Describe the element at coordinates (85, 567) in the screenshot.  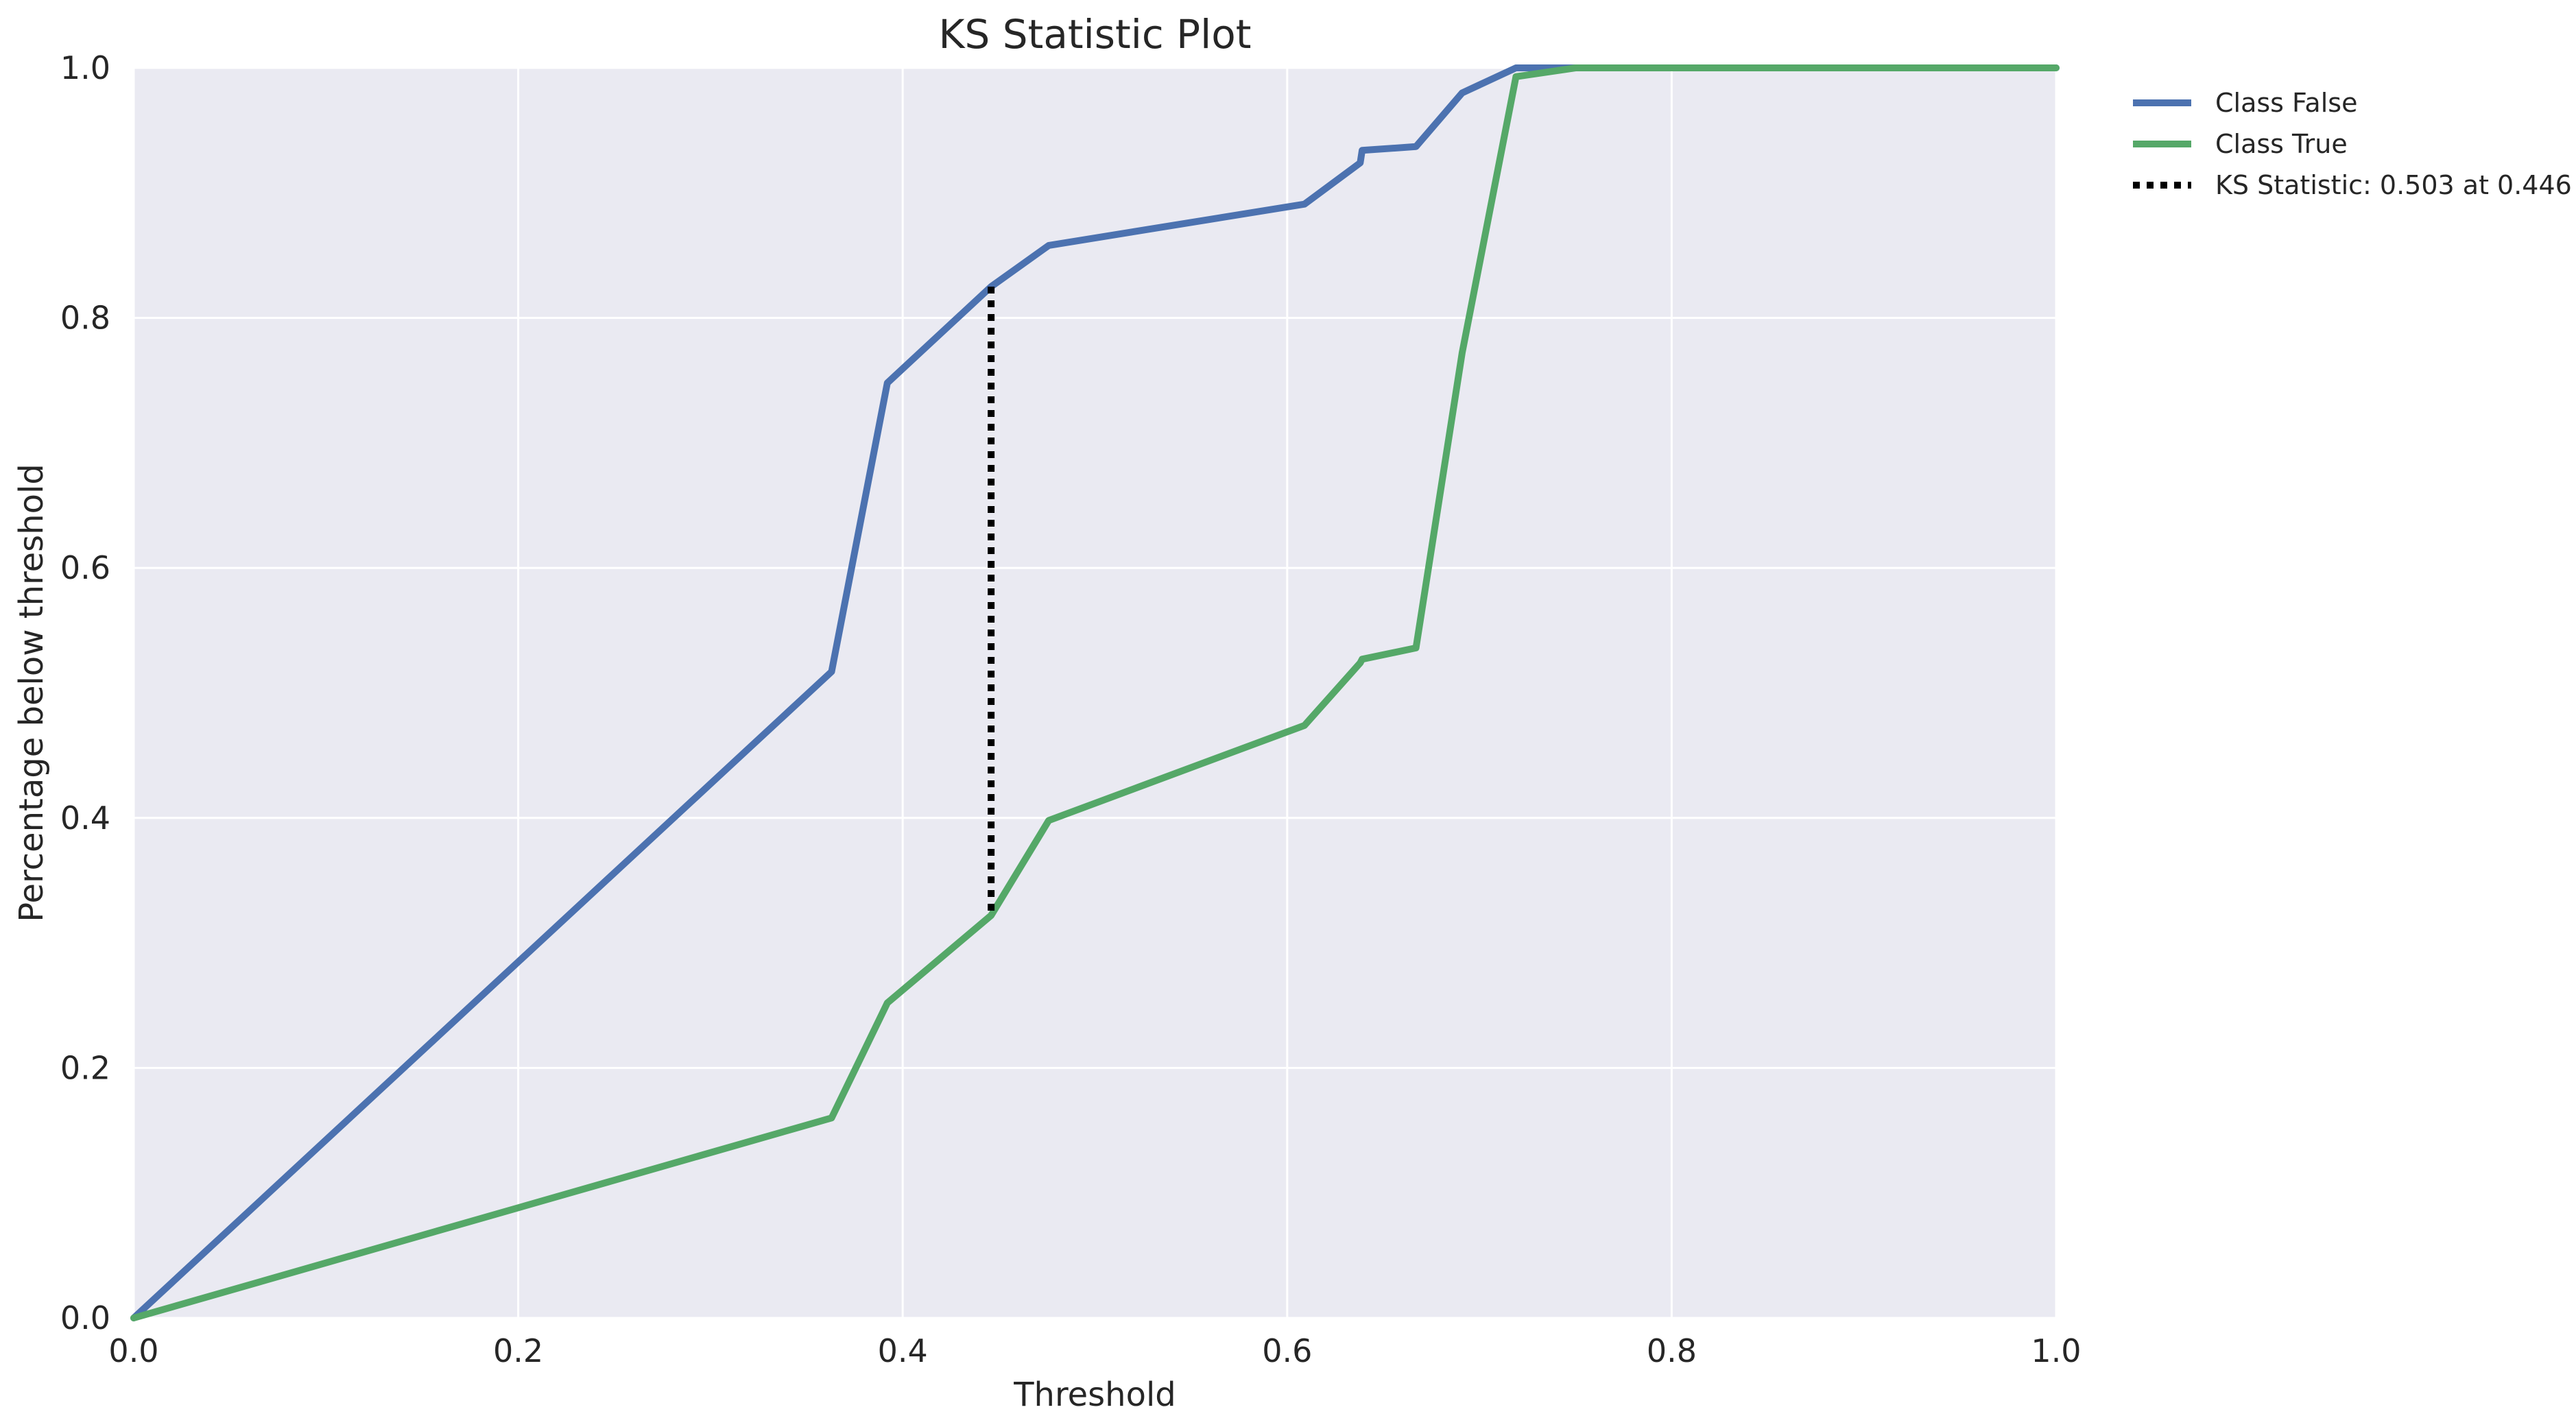
I see `y-tick-label: 0.6` at that location.